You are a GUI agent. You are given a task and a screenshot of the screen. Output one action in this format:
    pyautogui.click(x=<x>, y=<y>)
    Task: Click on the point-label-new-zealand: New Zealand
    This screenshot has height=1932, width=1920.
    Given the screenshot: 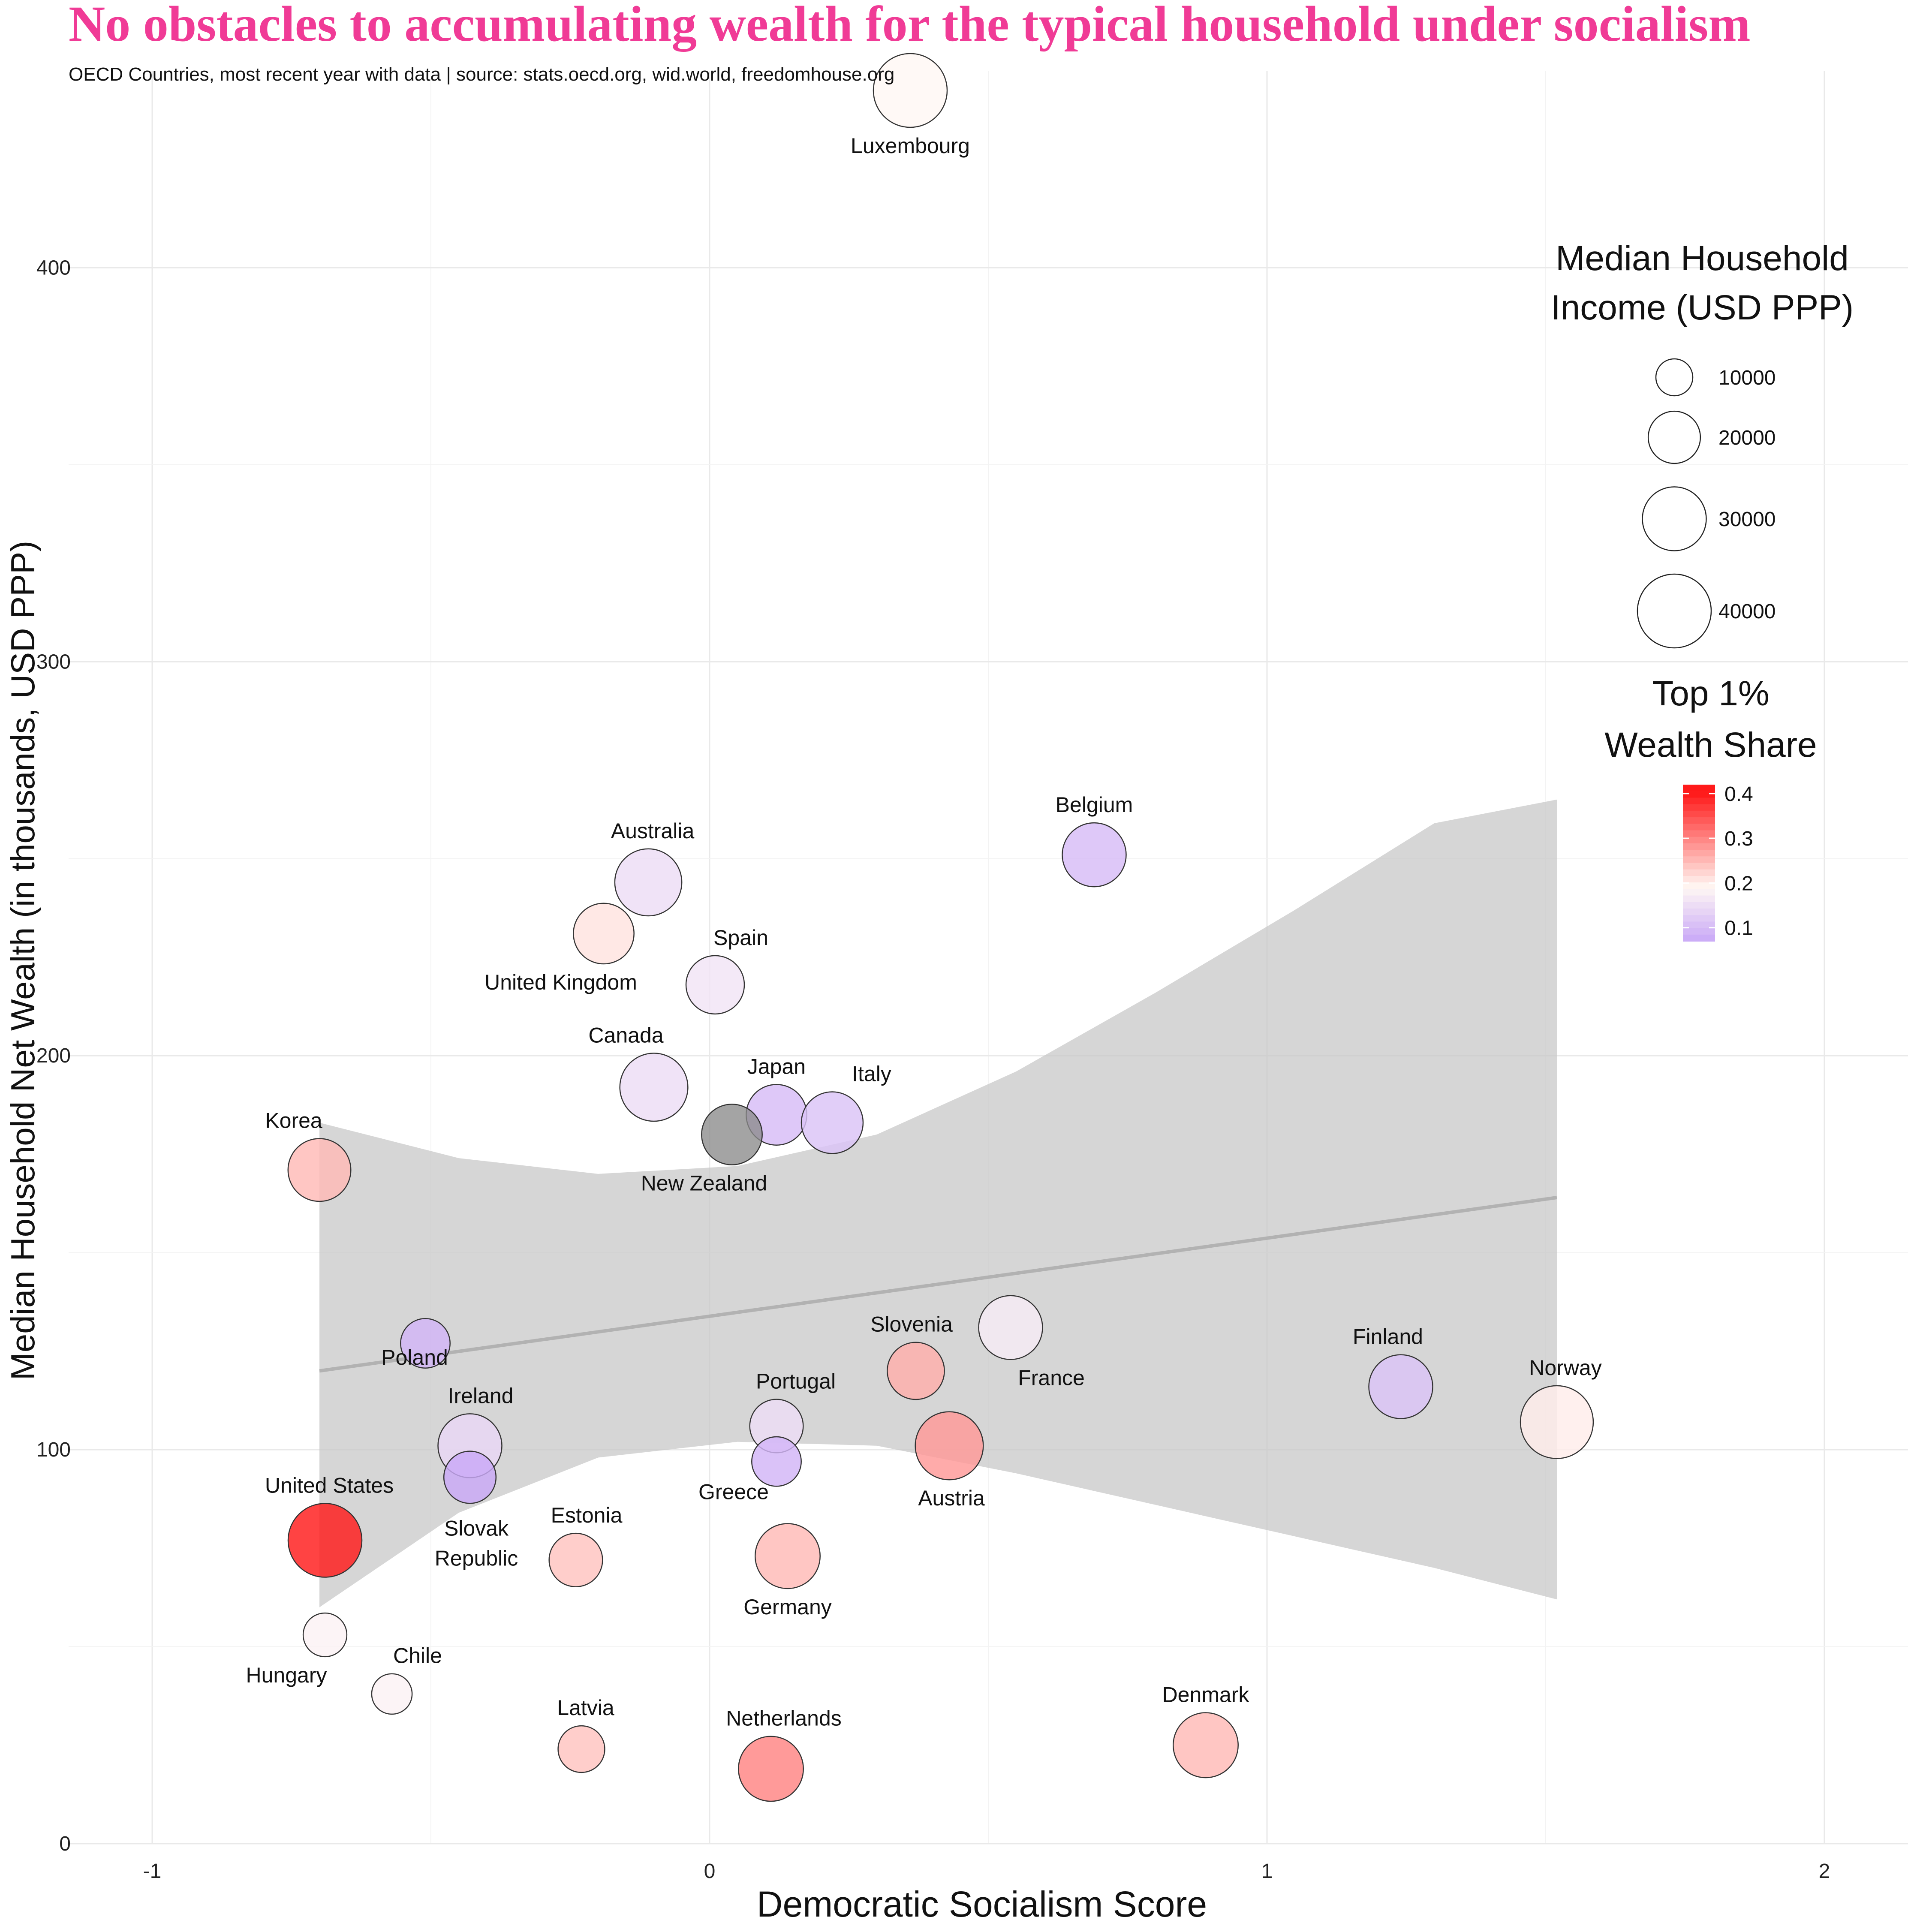 What is the action you would take?
    pyautogui.click(x=704, y=1183)
    